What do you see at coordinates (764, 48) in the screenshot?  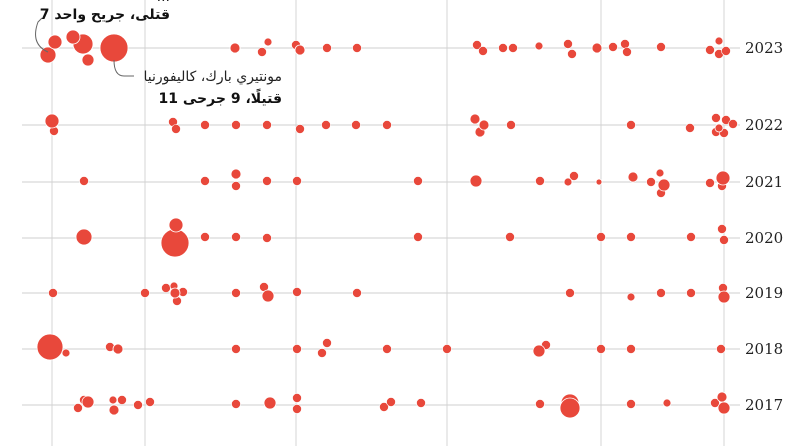 I see `year-label-2023: 2023` at bounding box center [764, 48].